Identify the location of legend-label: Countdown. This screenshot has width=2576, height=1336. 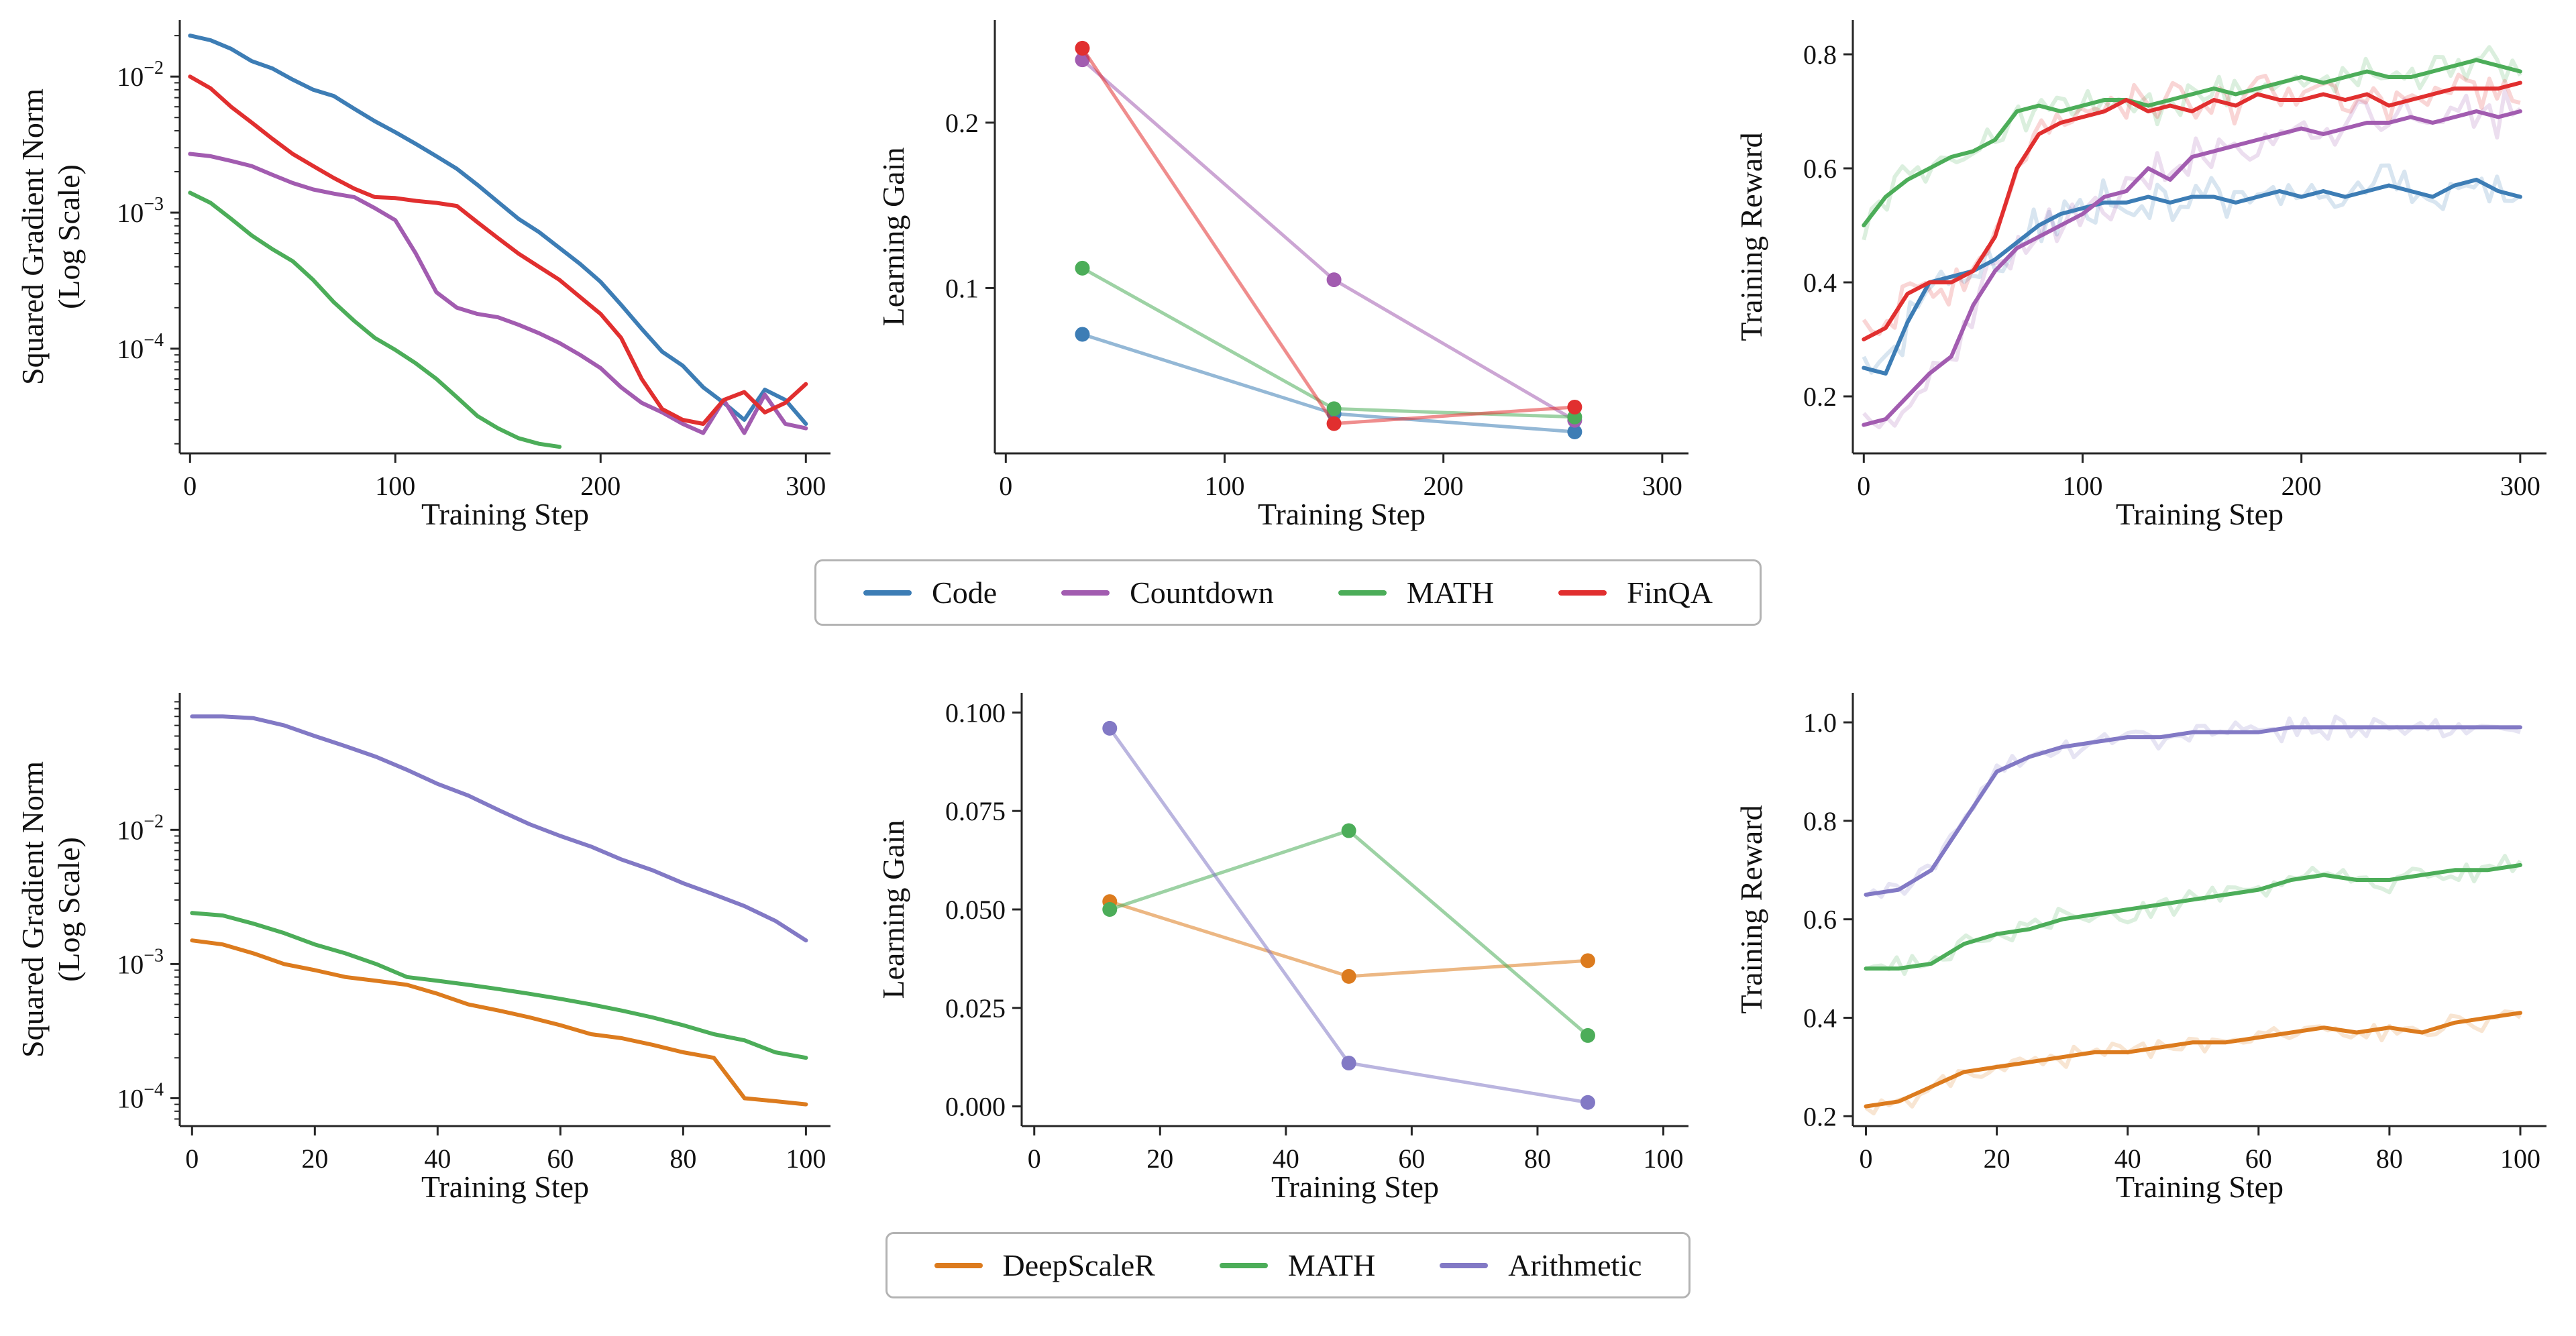
(1202, 592).